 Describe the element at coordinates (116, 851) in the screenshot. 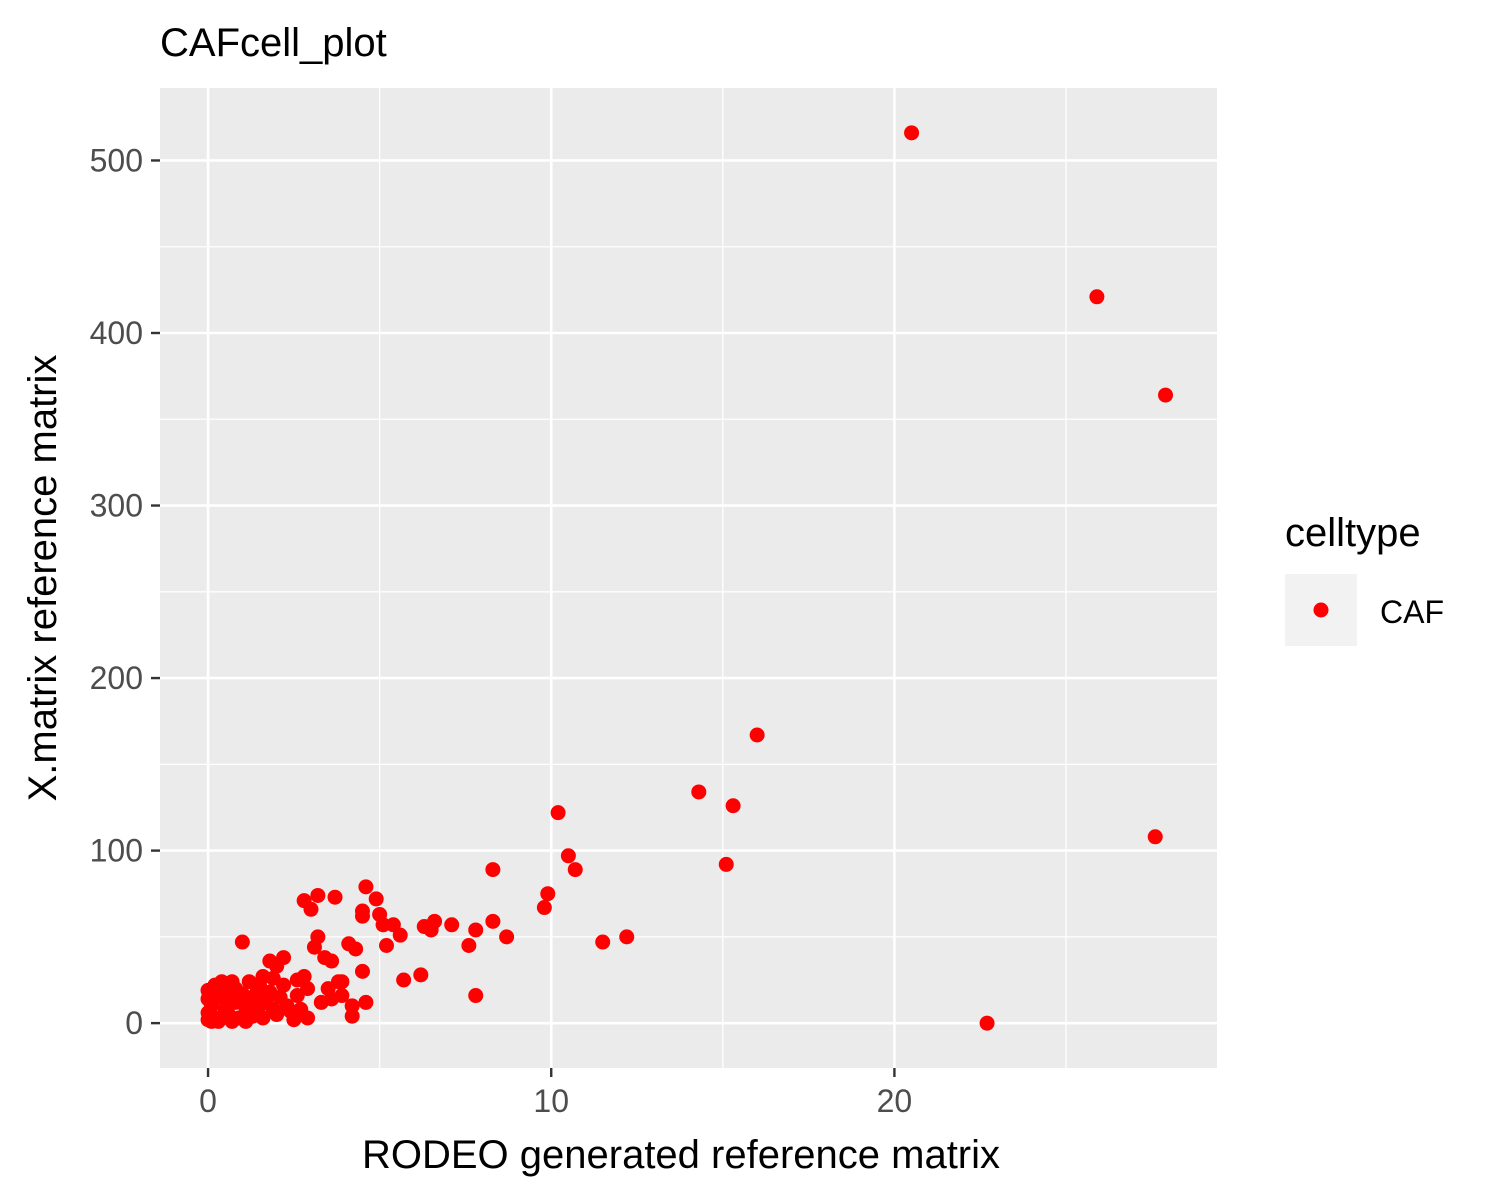

I see `y-tick-label: 100` at that location.